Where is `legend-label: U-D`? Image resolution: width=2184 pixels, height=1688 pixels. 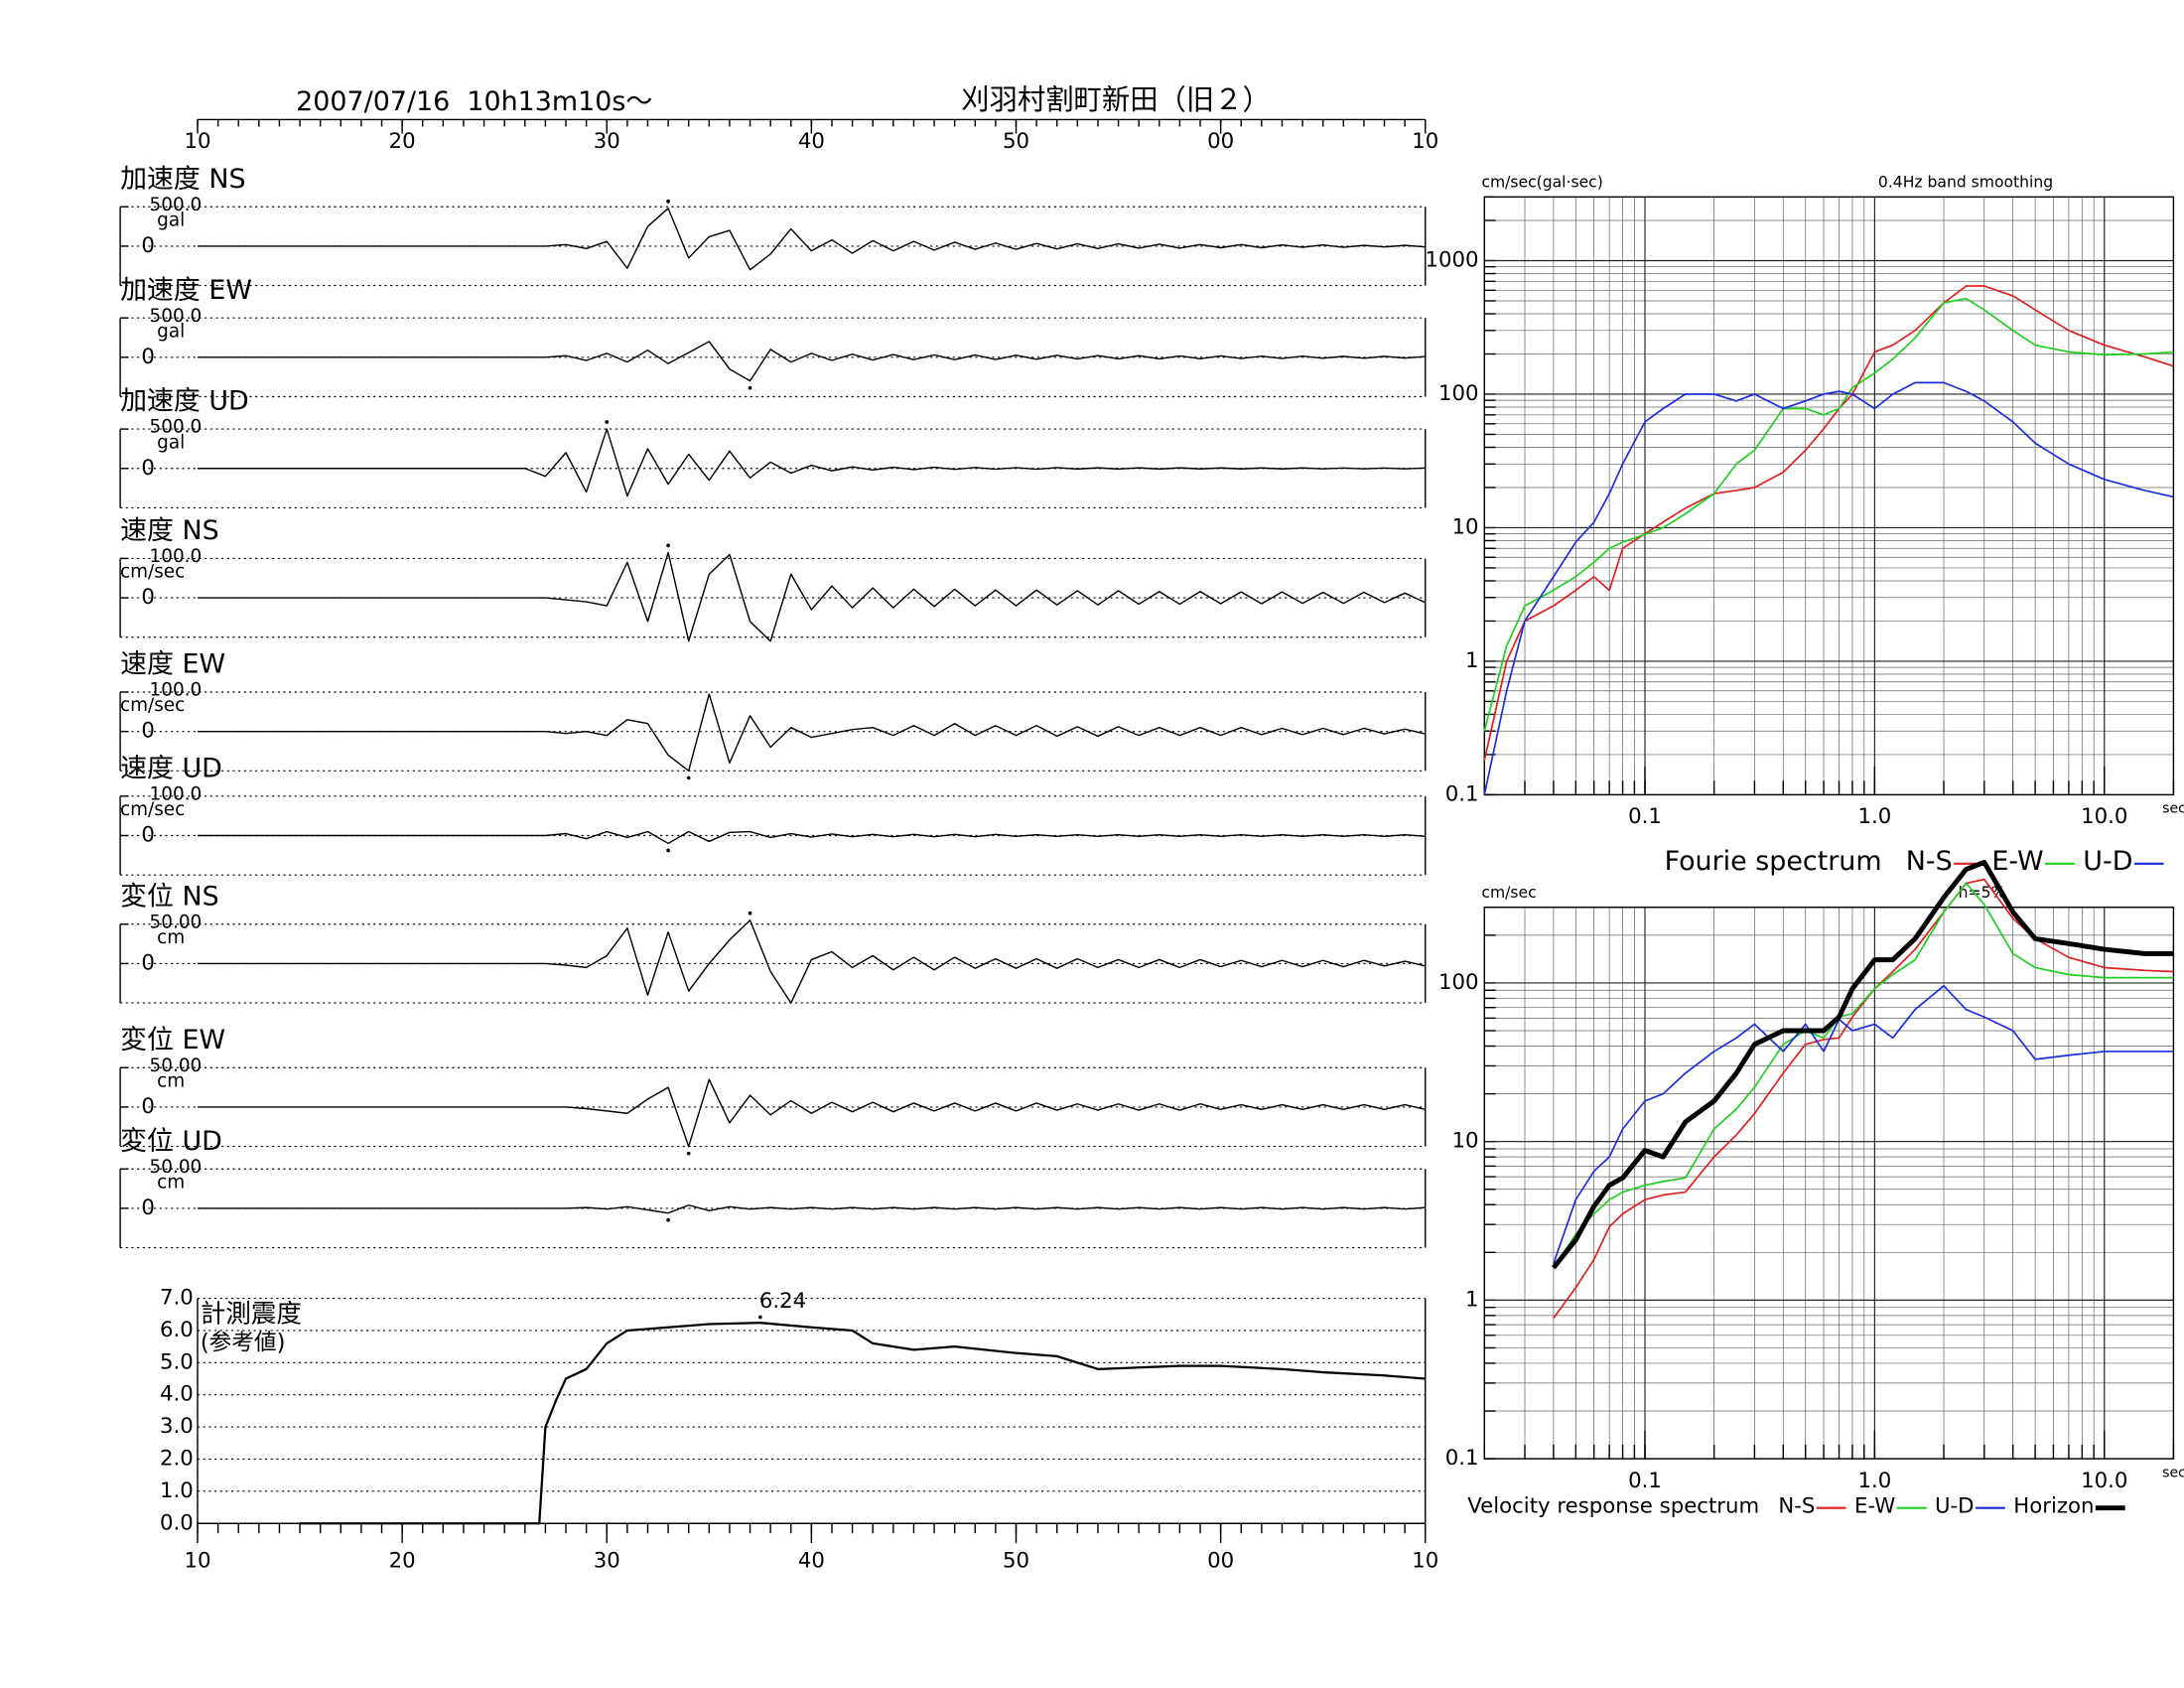 legend-label: U-D is located at coordinates (2107, 861).